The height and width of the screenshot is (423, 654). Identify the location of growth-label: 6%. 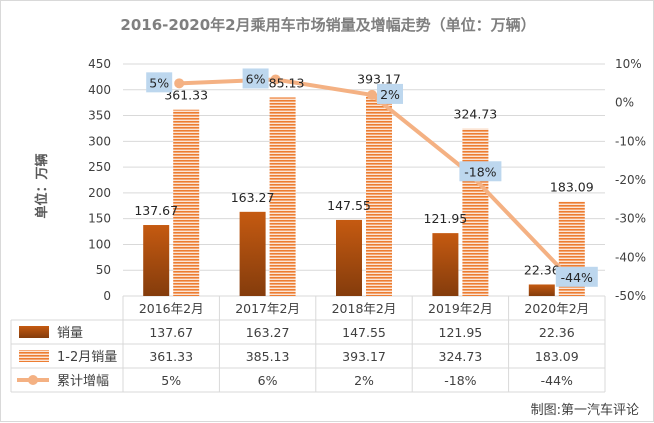
(256, 78).